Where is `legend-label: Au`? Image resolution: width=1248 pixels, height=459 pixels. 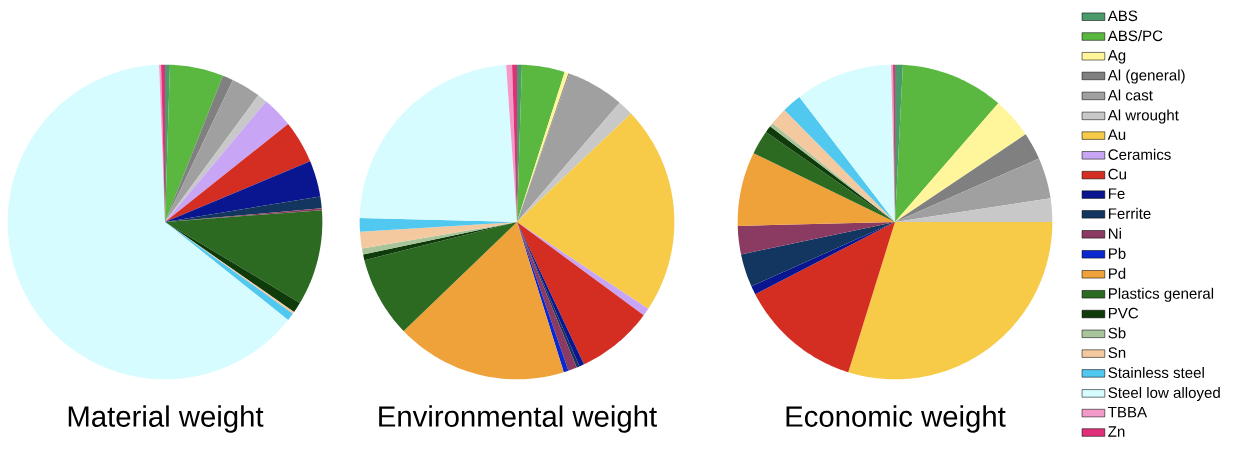
legend-label: Au is located at coordinates (1116, 134).